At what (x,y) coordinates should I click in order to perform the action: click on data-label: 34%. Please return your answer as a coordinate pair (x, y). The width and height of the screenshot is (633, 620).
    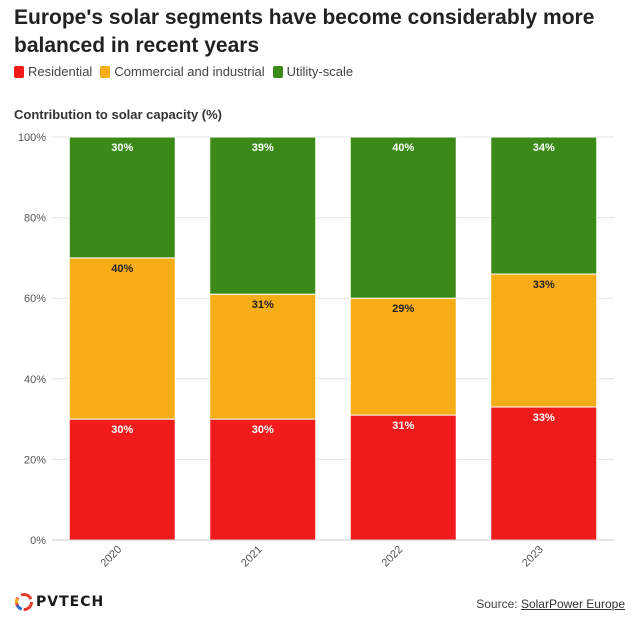
    Looking at the image, I should click on (544, 148).